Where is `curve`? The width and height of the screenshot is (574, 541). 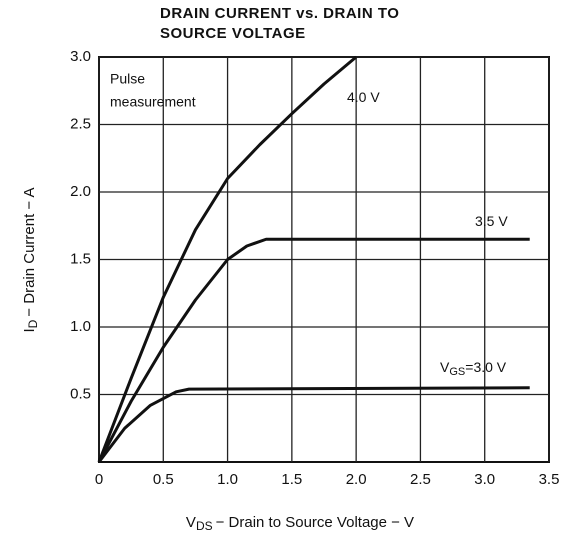 curve is located at coordinates (313, 424).